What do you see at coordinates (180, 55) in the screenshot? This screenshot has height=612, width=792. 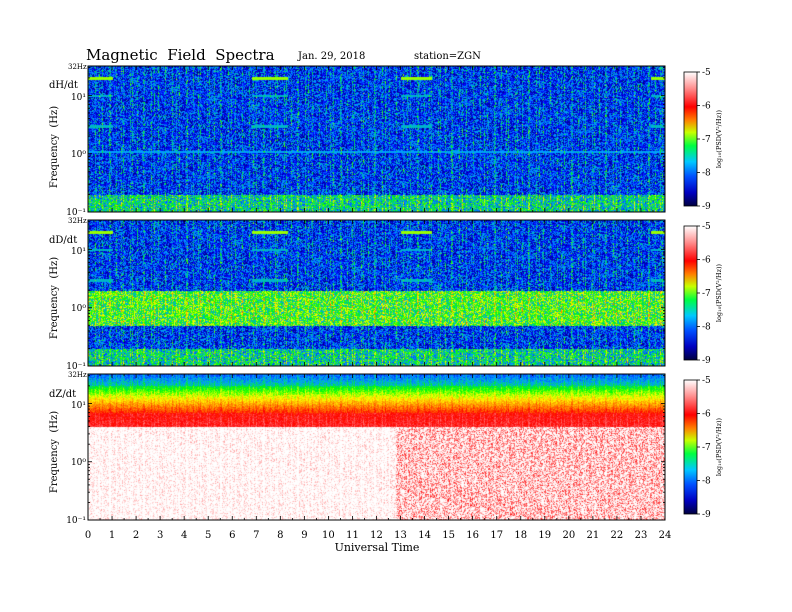 I see `figure-title: Magnetic Field Spectra` at bounding box center [180, 55].